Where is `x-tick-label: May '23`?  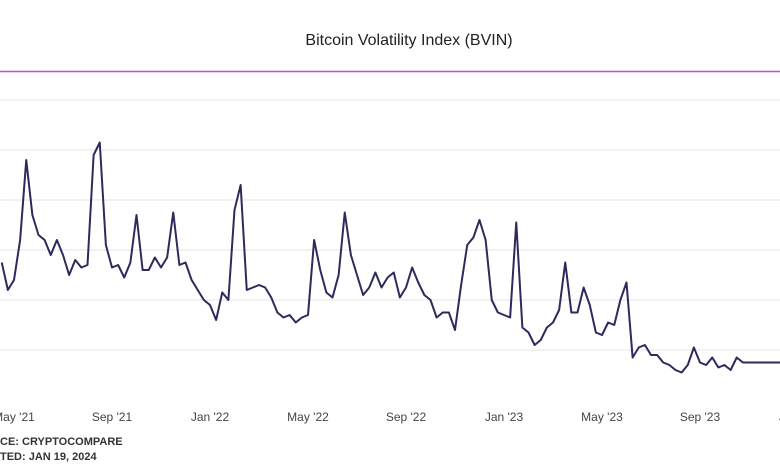 x-tick-label: May '23 is located at coordinates (602, 417).